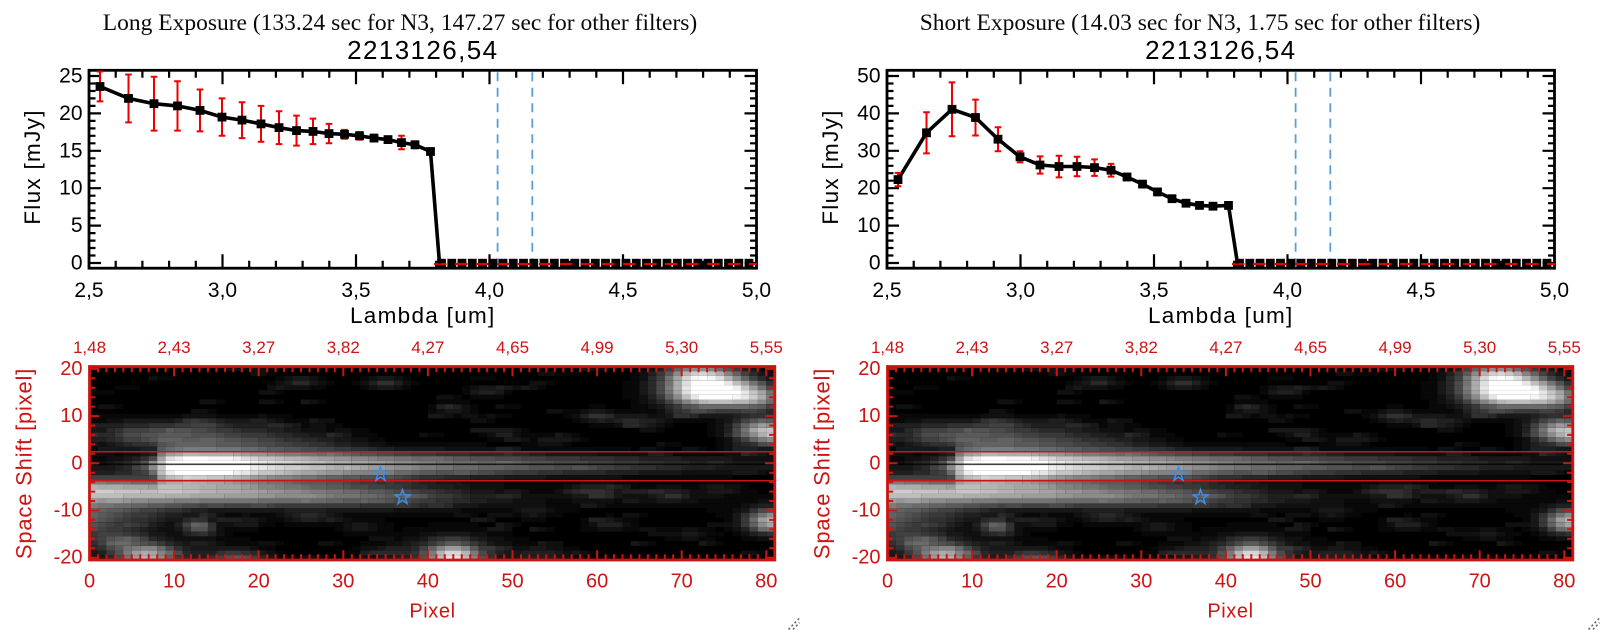  I want to click on svg-text: 25, so click(70, 76).